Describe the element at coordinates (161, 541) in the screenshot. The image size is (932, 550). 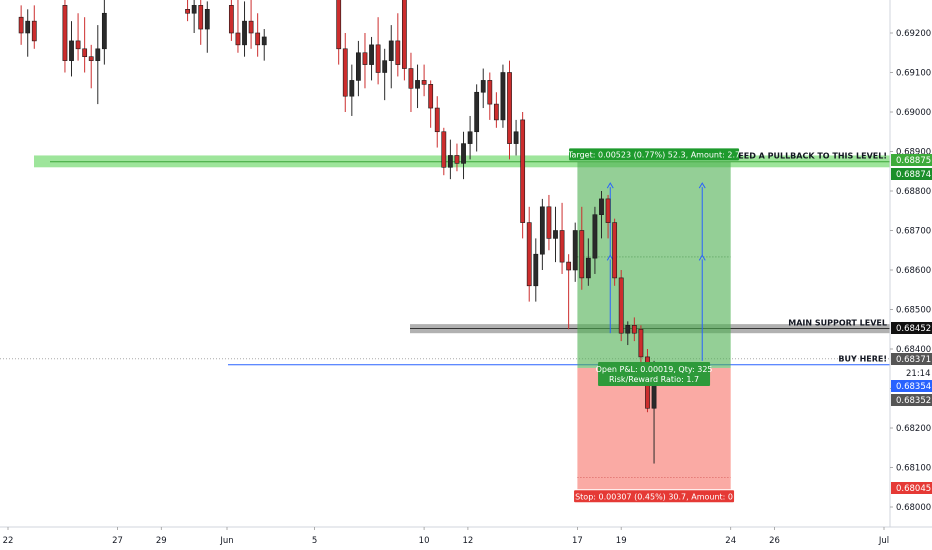
I see `time-tick-label-2: 29` at that location.